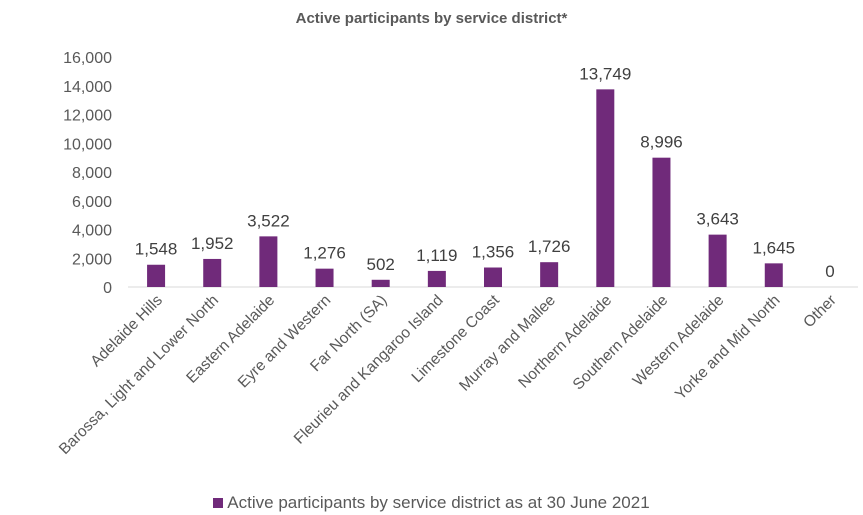 This screenshot has width=863, height=515. I want to click on y-tick-label: 2,000, so click(92, 259).